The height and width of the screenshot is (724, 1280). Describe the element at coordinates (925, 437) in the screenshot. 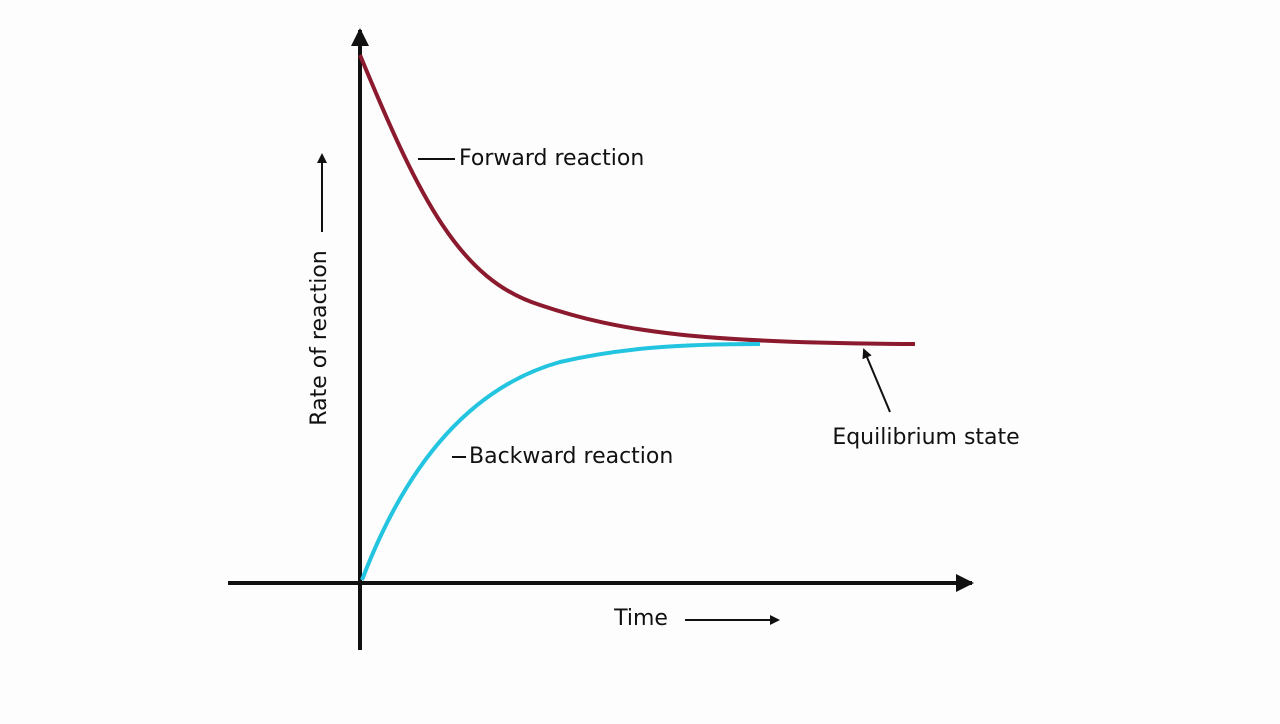

I see `equilibrium-label: Equilibrium state` at that location.